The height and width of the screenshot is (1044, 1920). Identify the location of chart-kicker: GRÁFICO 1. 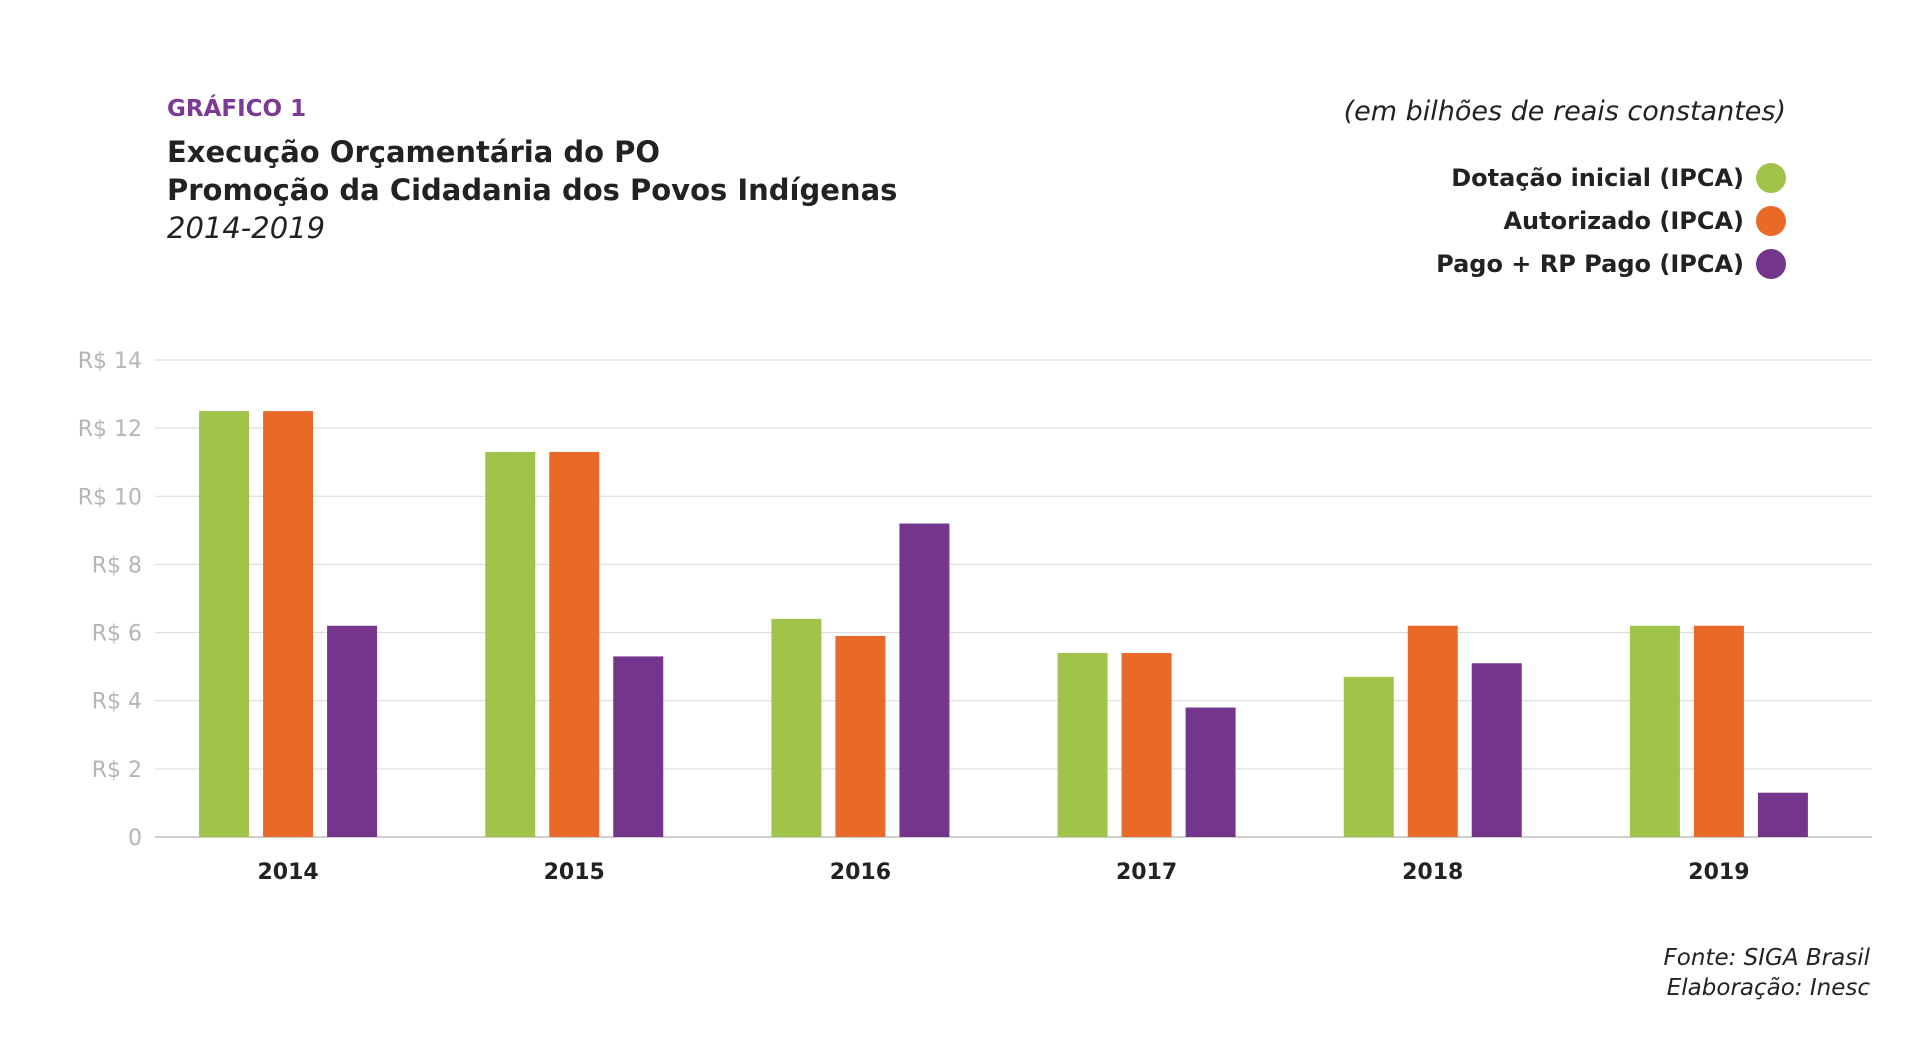
(237, 109).